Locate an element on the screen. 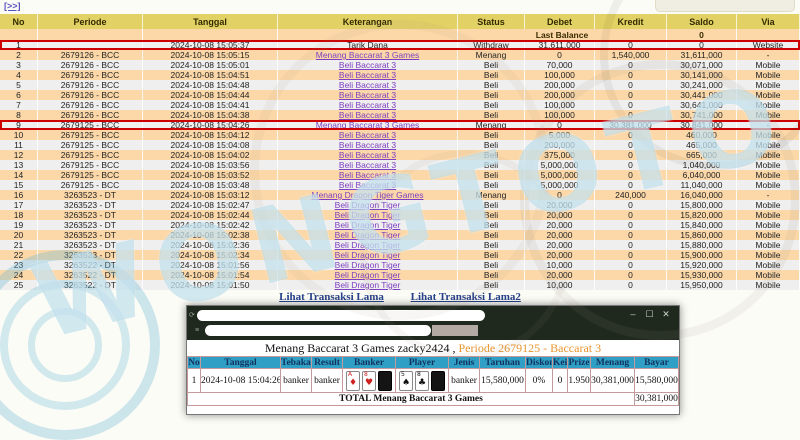 Image resolution: width=800 pixels, height=440 pixels. popup-column-header-bayar: Bayar is located at coordinates (656, 362).